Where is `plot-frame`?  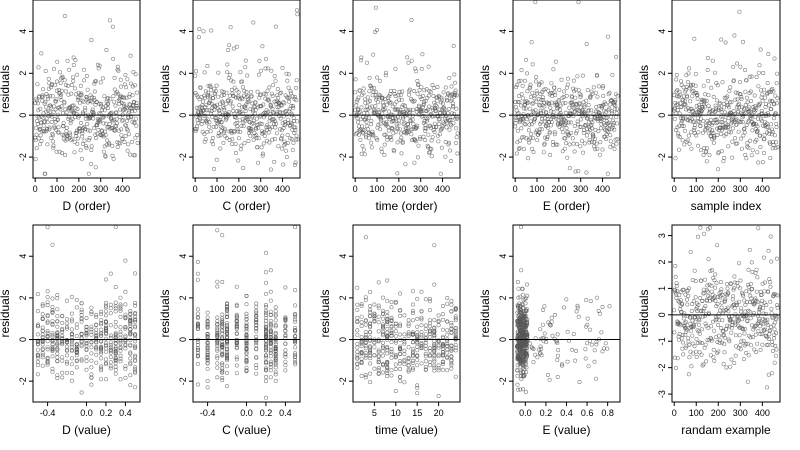
plot-frame is located at coordinates (726, 89).